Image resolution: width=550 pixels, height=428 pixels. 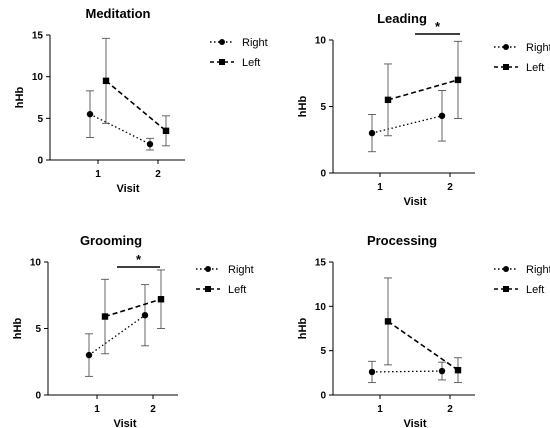 I want to click on chart-title: Grooming, so click(x=111, y=240).